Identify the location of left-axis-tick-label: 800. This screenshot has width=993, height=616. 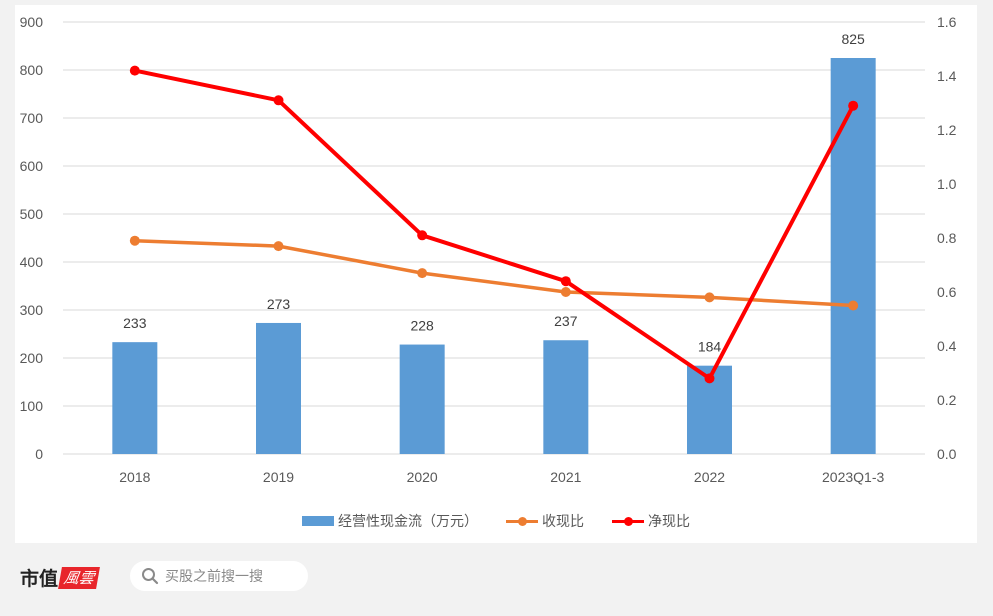
(32, 70).